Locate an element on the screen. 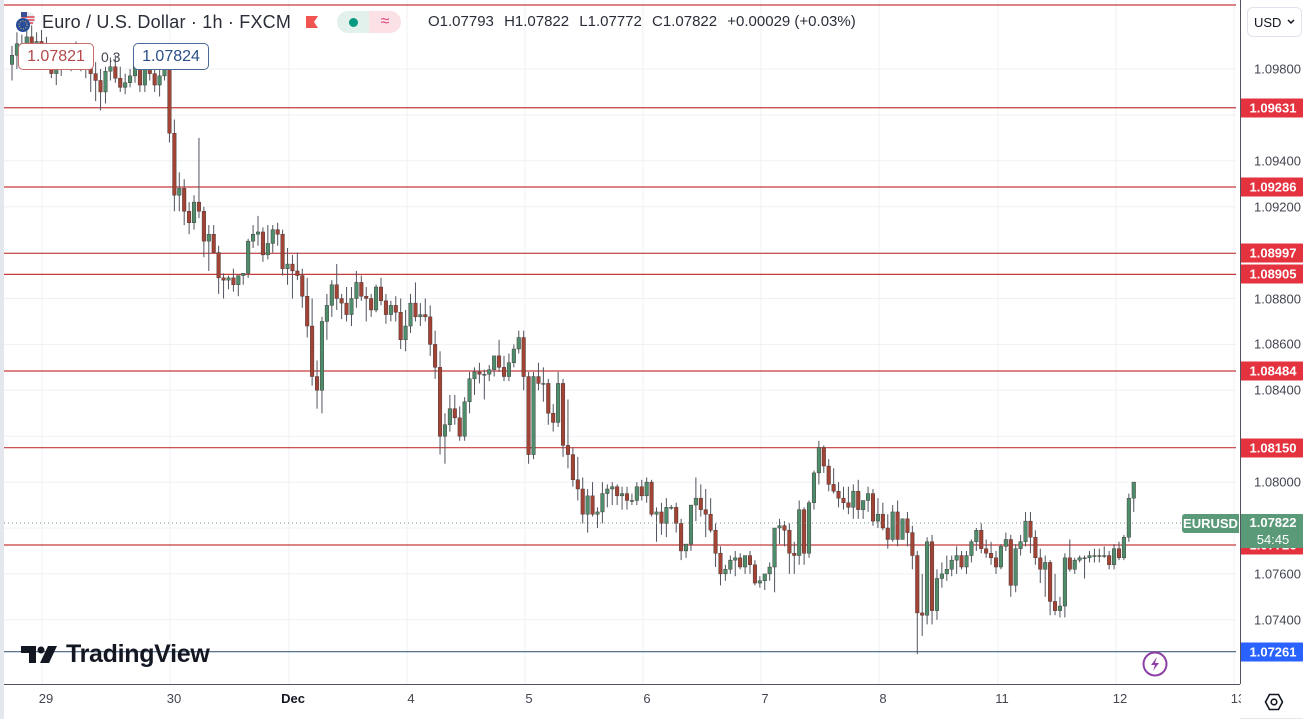 The width and height of the screenshot is (1303, 719). currency-dropdown: USD is located at coordinates (1274, 22).